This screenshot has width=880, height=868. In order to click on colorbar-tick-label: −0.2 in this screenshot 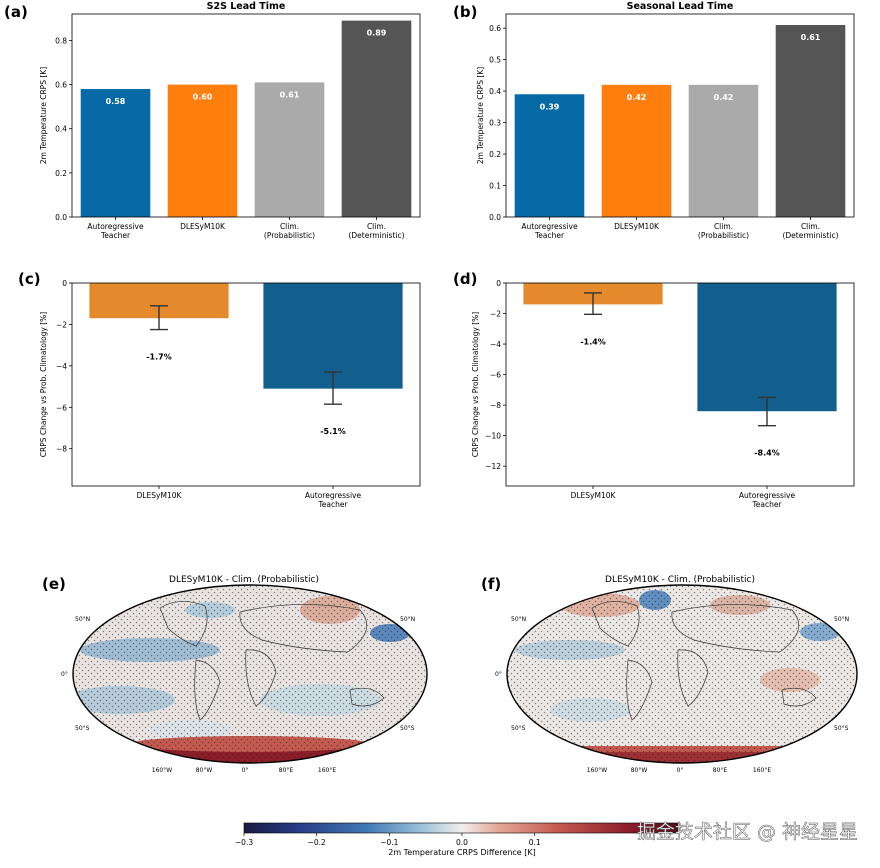, I will do `click(317, 842)`.